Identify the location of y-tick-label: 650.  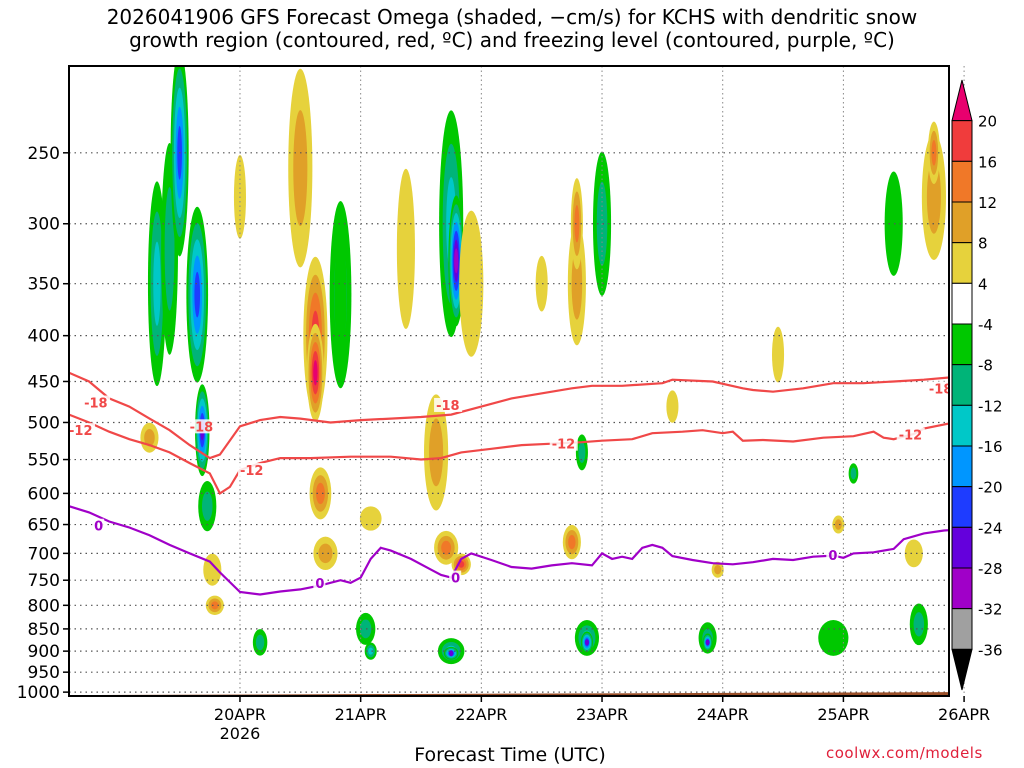
(44, 526).